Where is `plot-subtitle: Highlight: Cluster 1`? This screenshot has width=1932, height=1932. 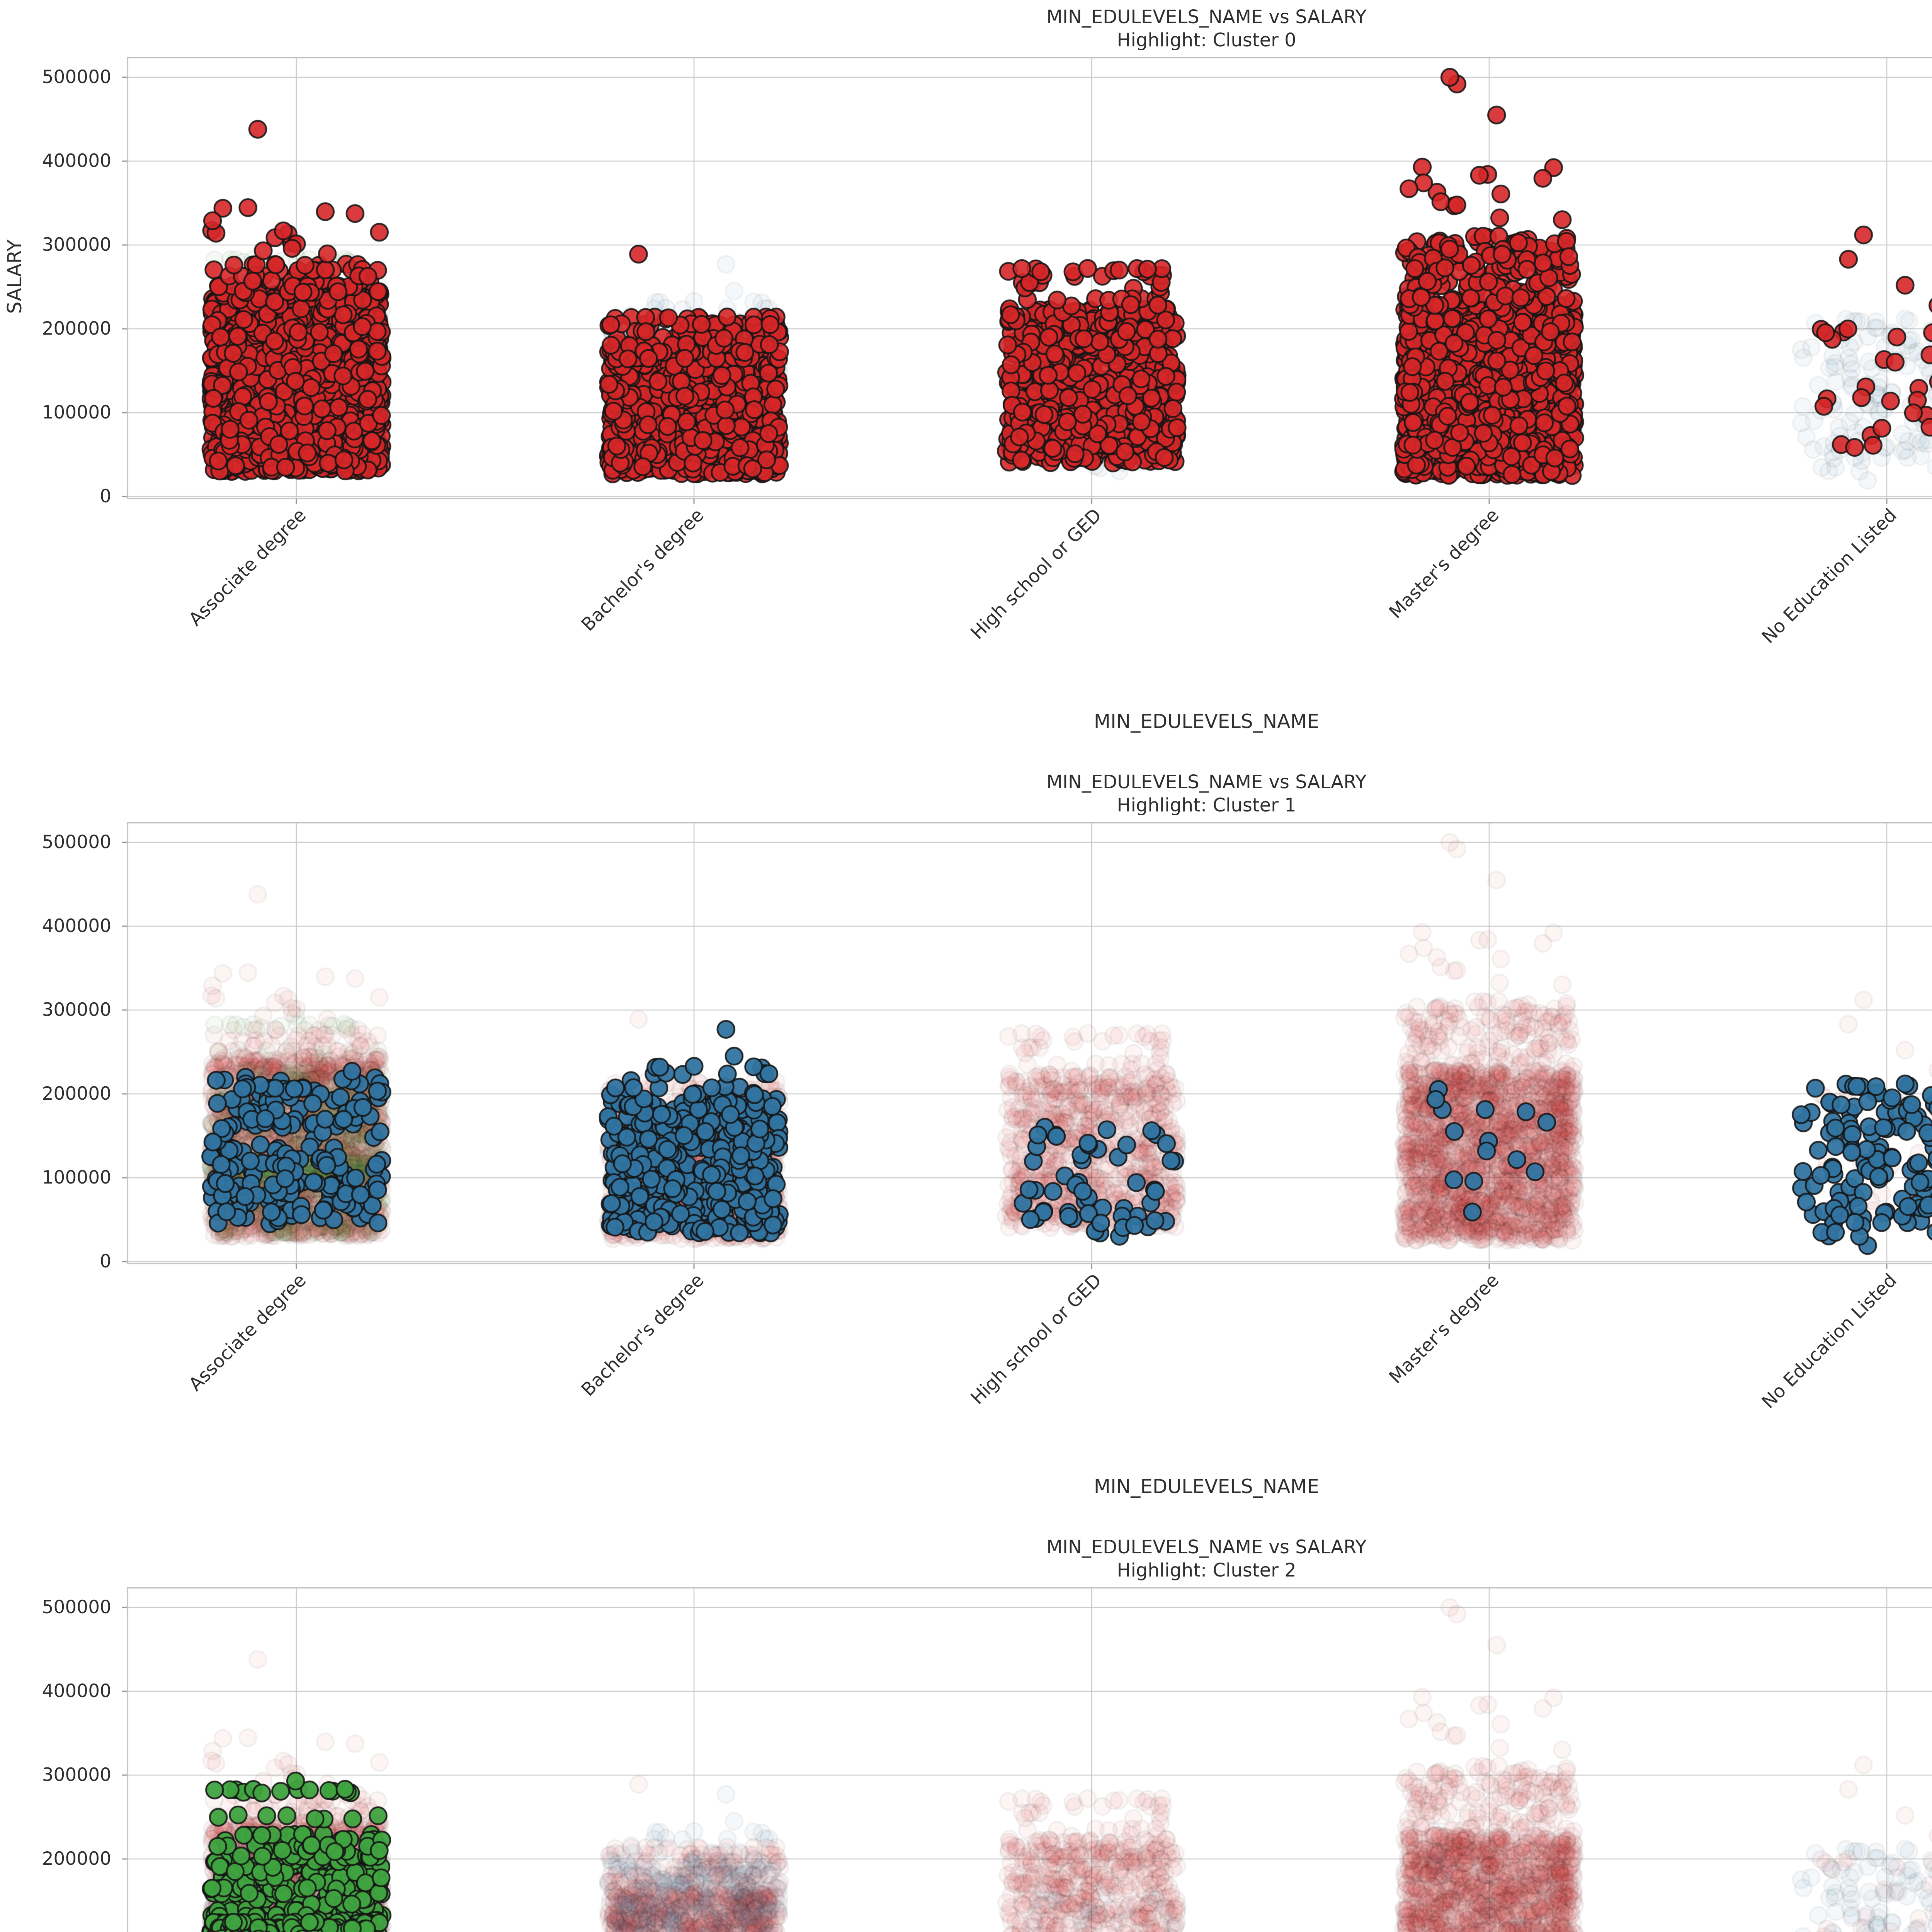 plot-subtitle: Highlight: Cluster 1 is located at coordinates (1206, 805).